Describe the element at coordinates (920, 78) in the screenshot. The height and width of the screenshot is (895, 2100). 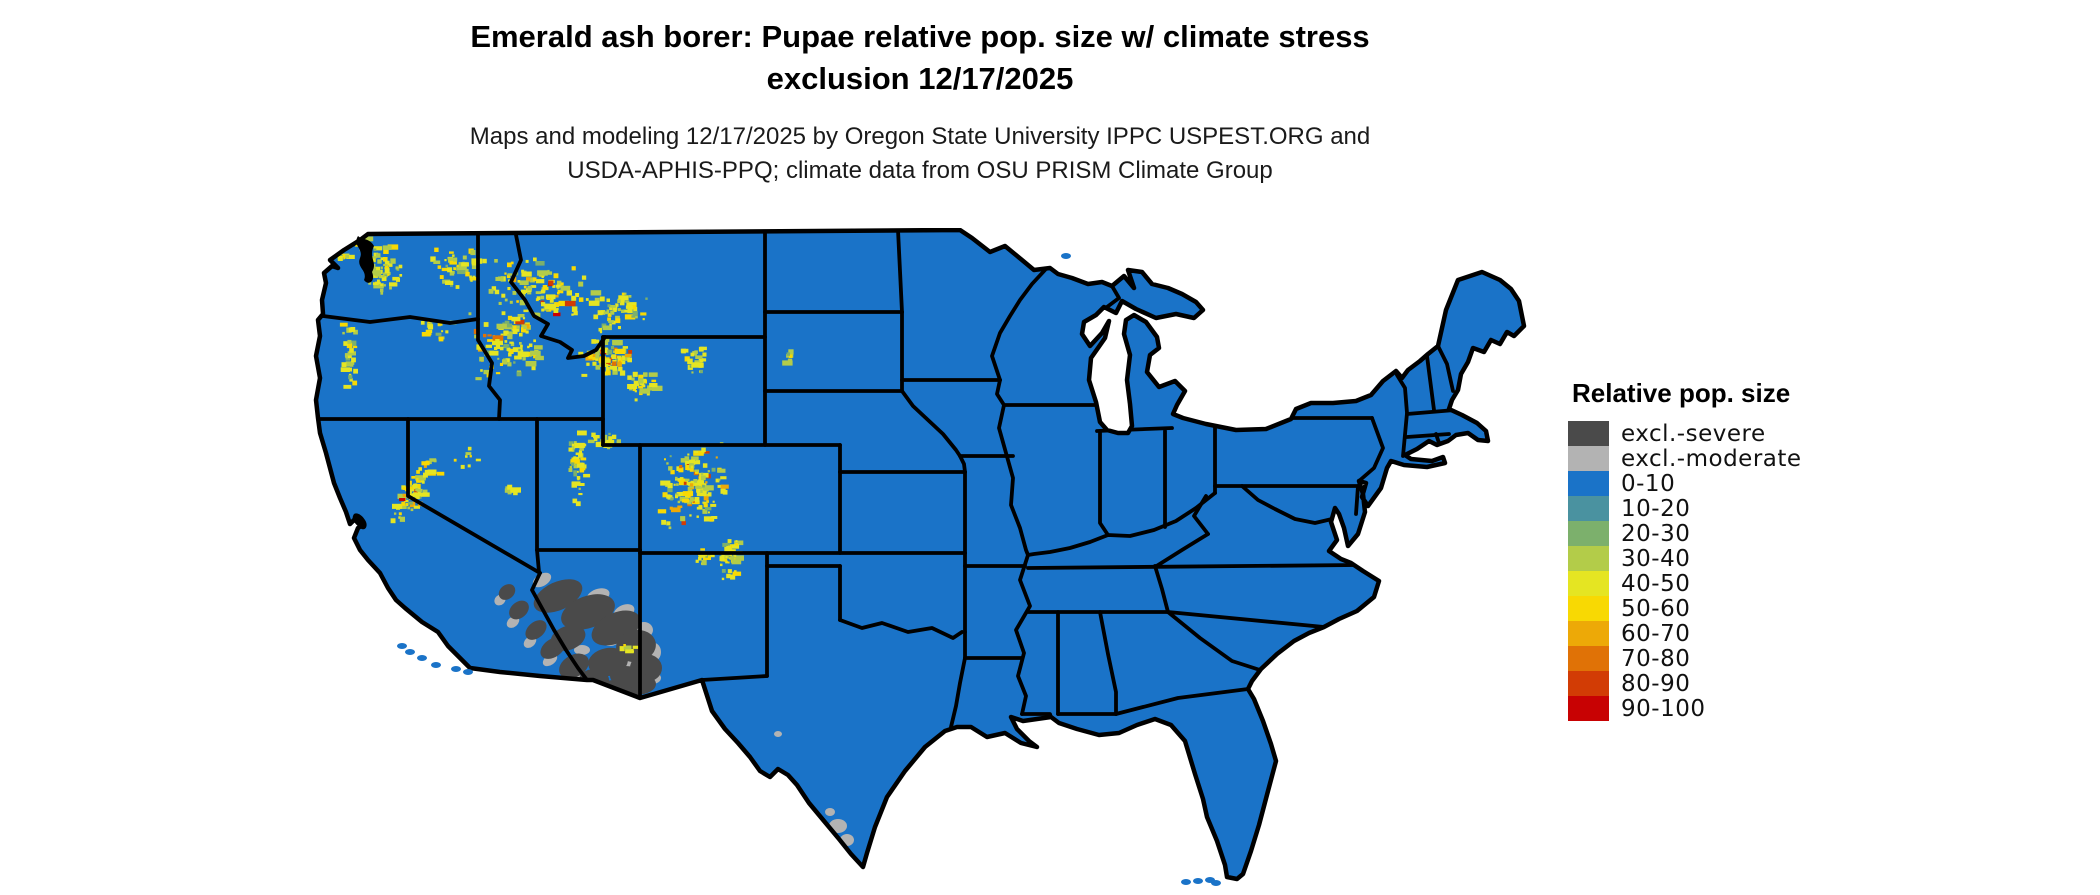
I see `map-title-line2: exclusion 12/17/2025` at that location.